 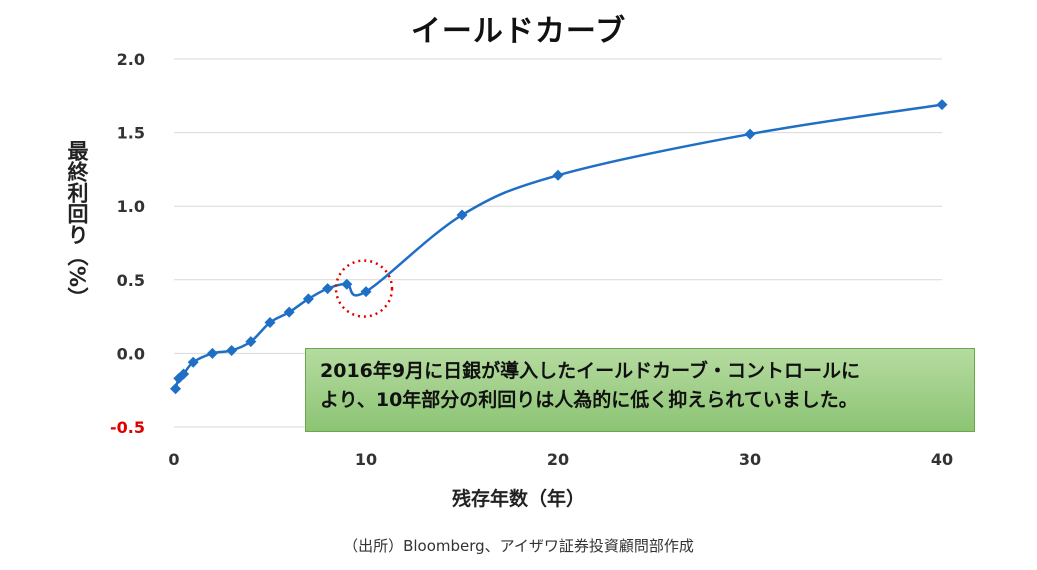 I want to click on x-tick-labels: 0 10 20 30 40, so click(x=560, y=459).